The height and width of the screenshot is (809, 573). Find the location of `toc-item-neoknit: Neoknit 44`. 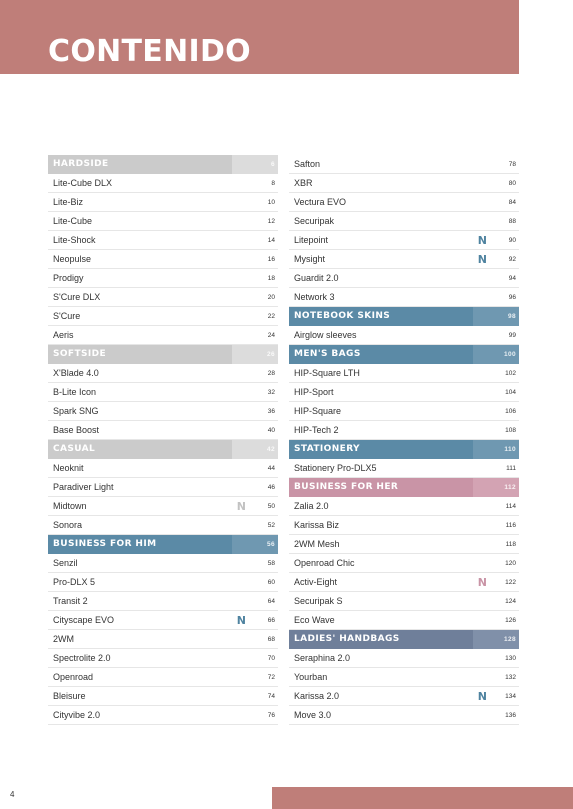

toc-item-neoknit: Neoknit 44 is located at coordinates (163, 468).